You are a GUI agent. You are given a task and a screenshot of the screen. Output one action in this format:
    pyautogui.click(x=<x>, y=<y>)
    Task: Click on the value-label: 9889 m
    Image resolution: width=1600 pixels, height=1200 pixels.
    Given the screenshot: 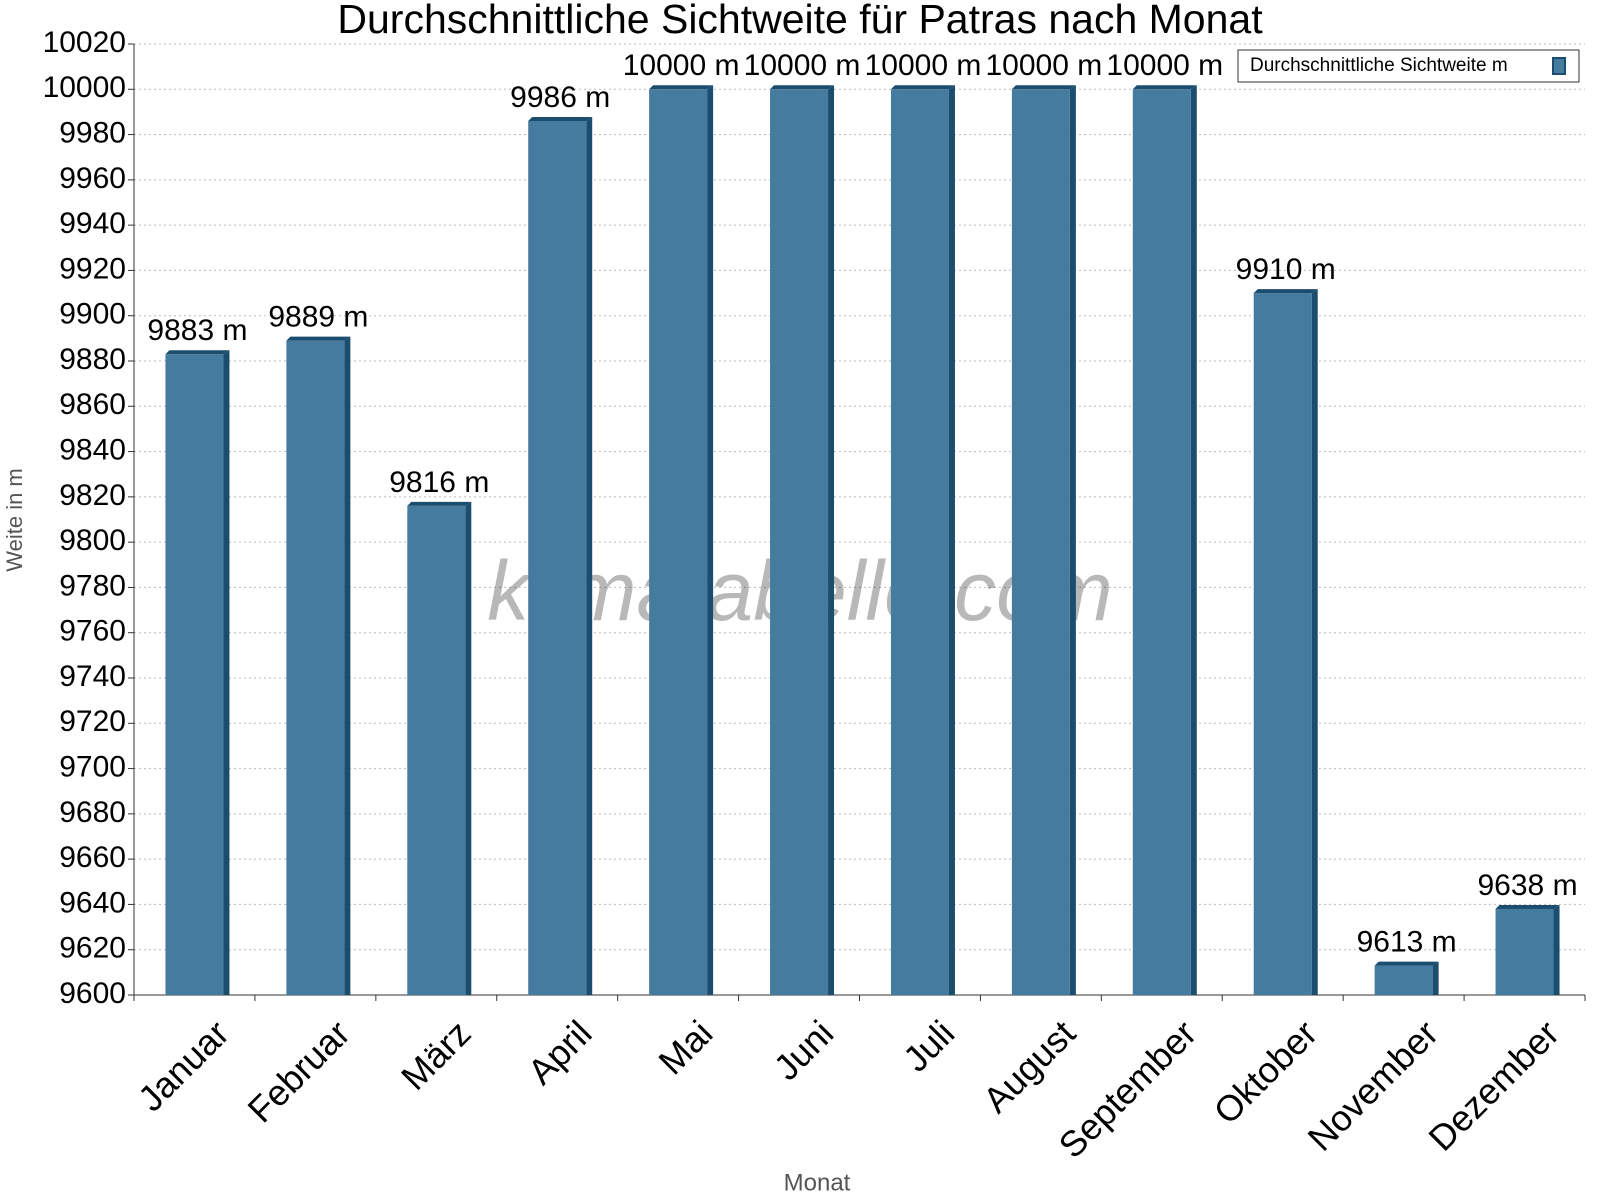 What is the action you would take?
    pyautogui.click(x=318, y=317)
    